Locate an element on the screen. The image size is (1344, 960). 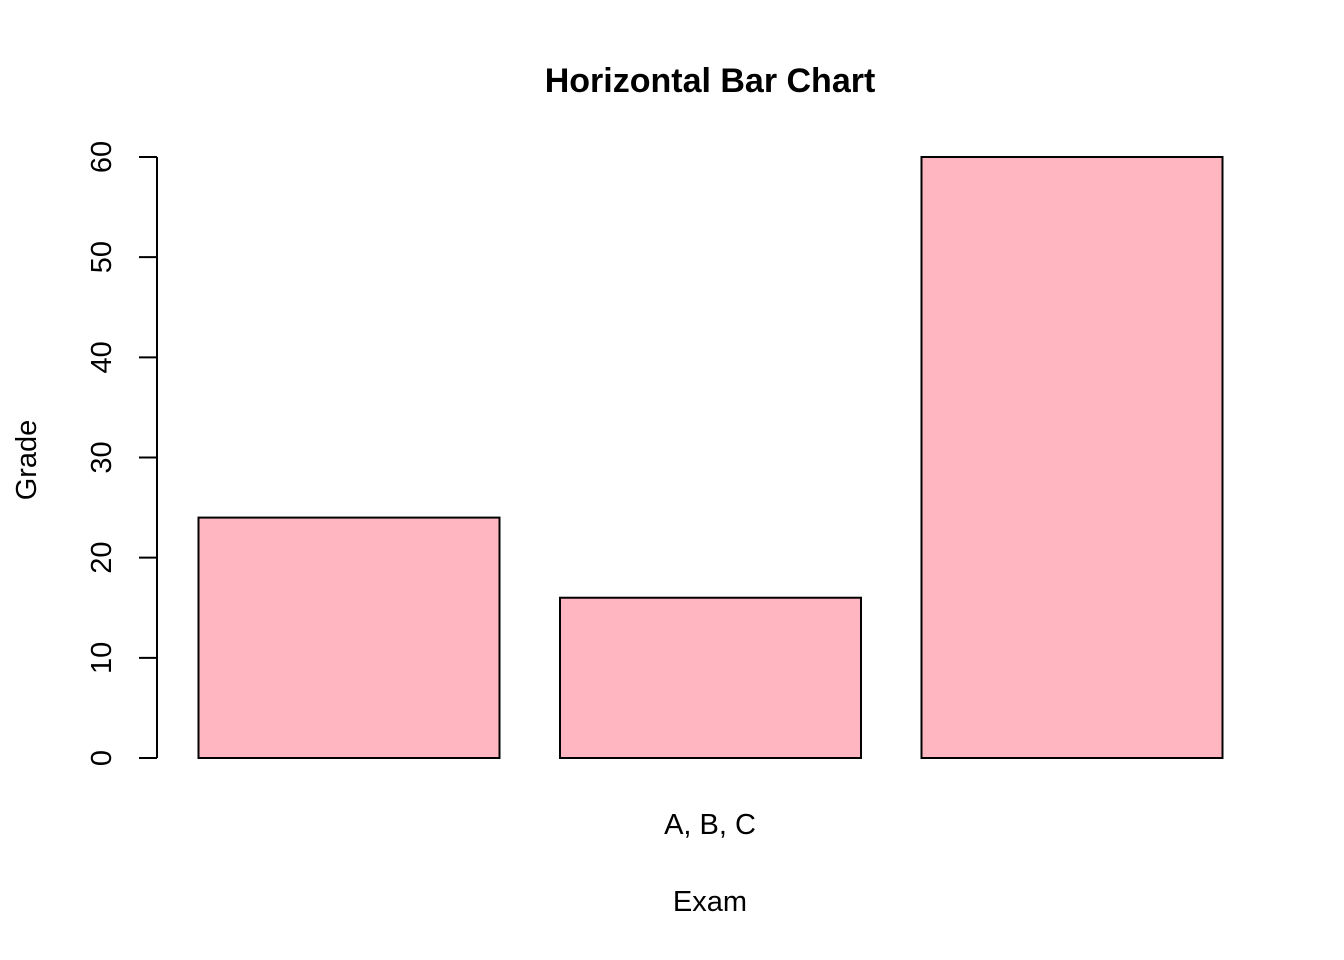
y-axis-label: Grade is located at coordinates (27, 460).